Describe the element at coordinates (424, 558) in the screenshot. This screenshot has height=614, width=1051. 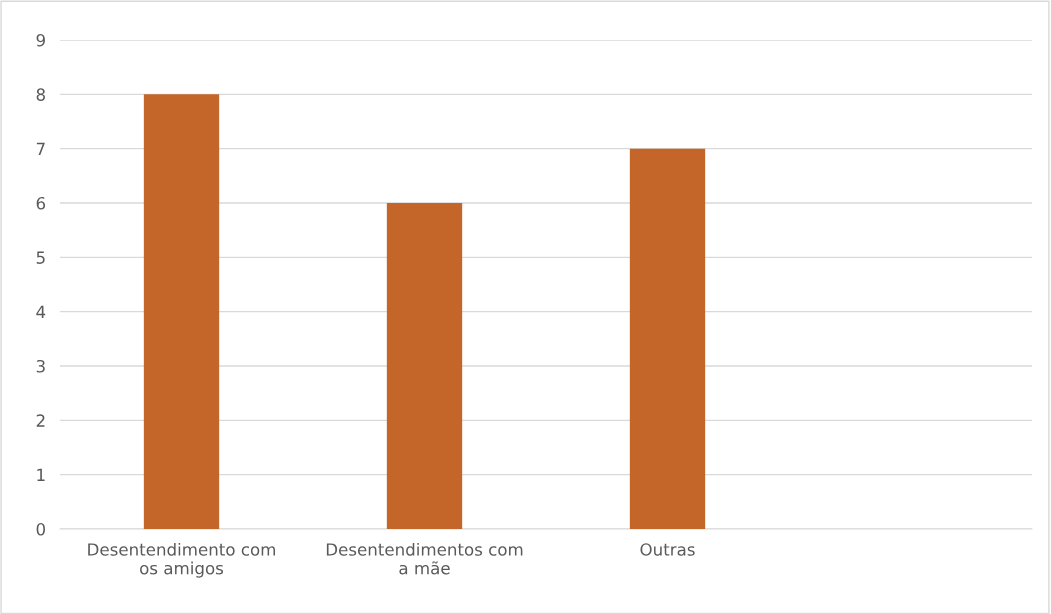
I see `x-tick-label: Desentendimentos com a mãe` at that location.